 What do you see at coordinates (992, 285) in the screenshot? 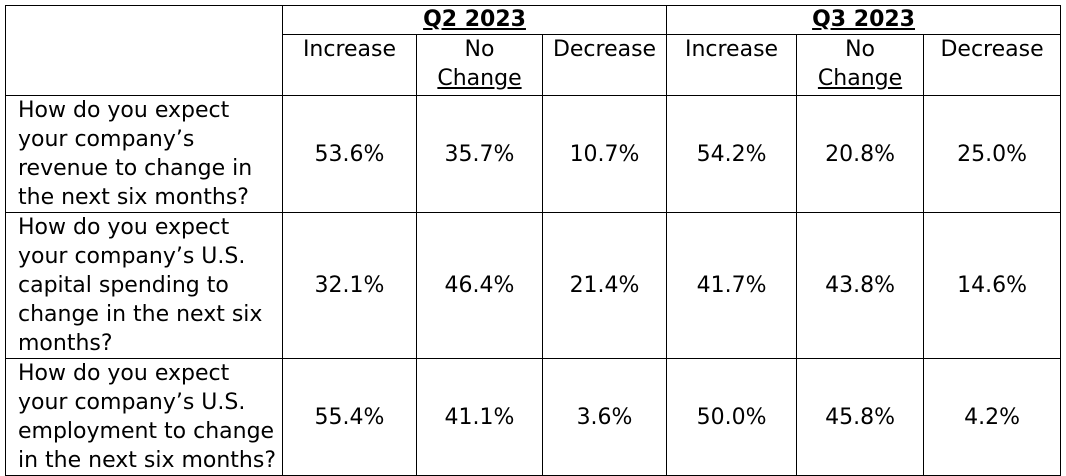
I see `value-cell: 14.6%` at bounding box center [992, 285].